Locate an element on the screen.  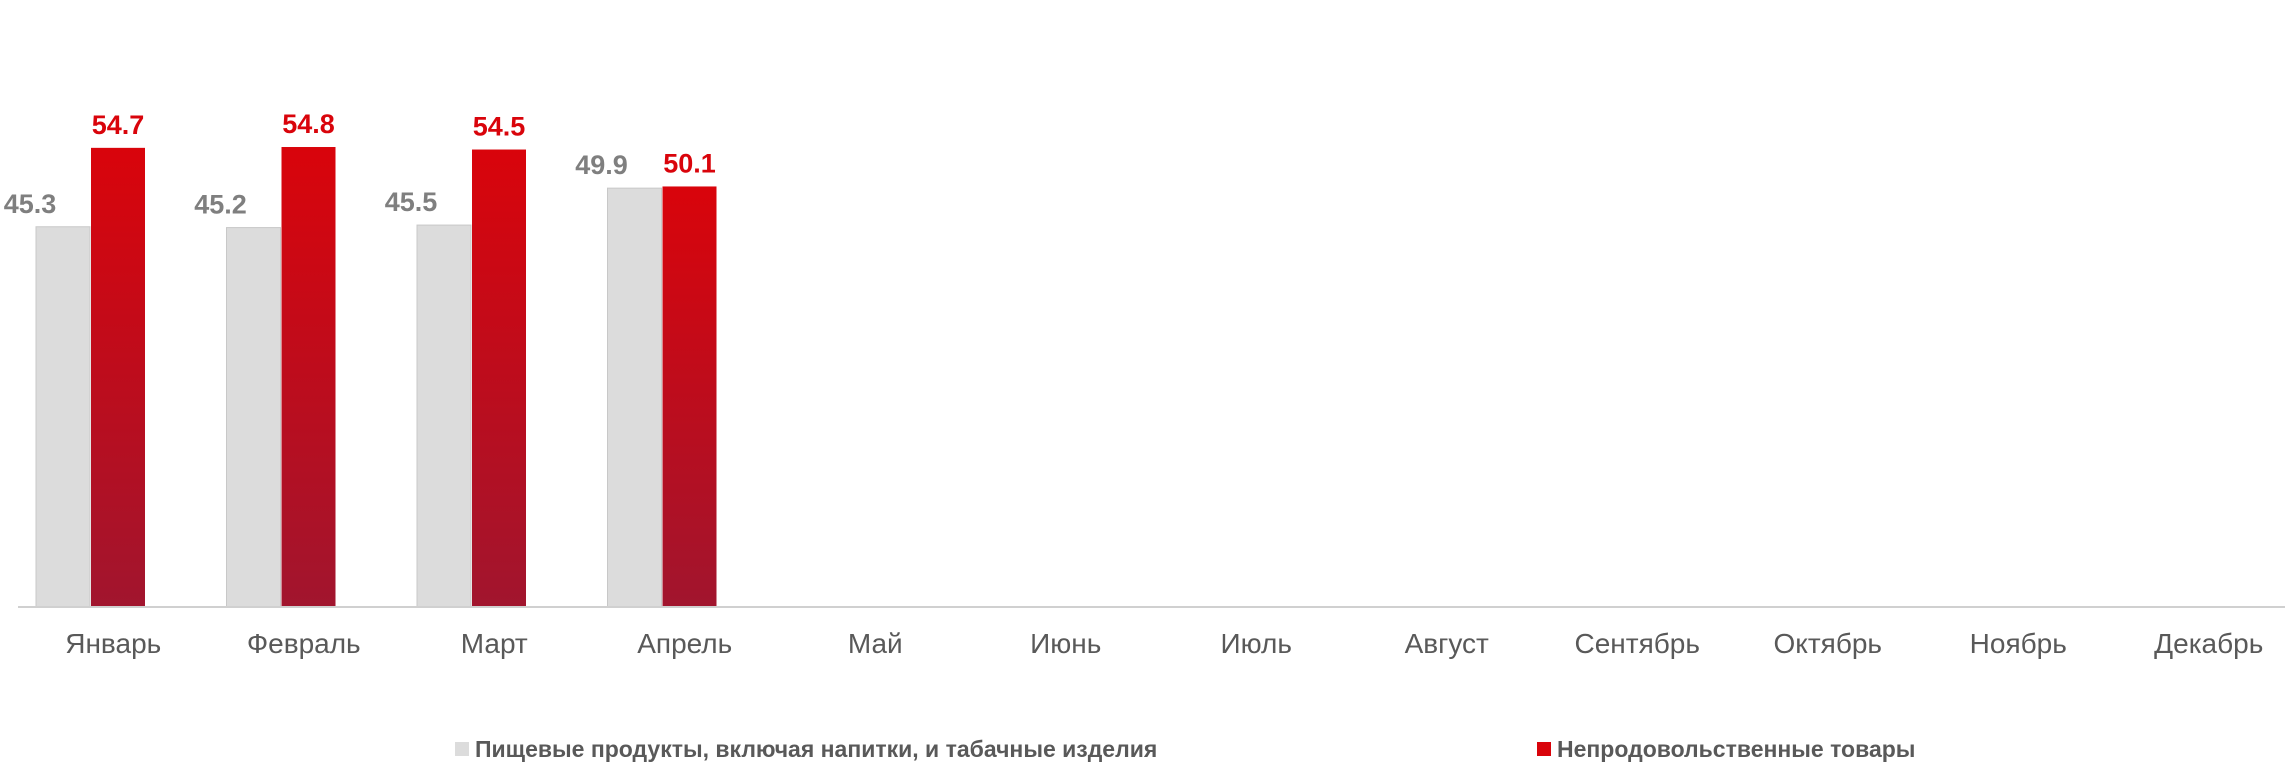
legend-label-nonfood: Непродовольственные товары is located at coordinates (1736, 748).